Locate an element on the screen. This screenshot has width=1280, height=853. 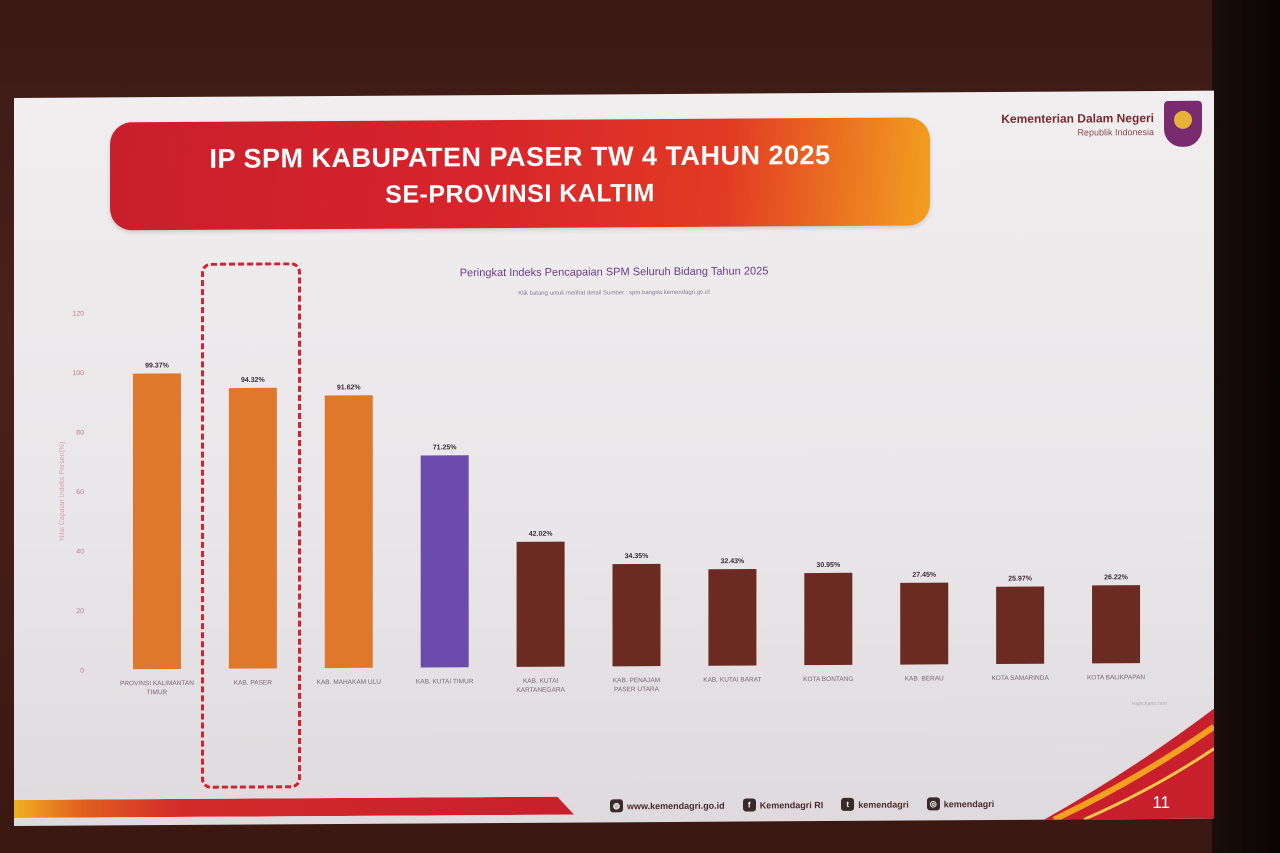
facebook-icon: f is located at coordinates (749, 805).